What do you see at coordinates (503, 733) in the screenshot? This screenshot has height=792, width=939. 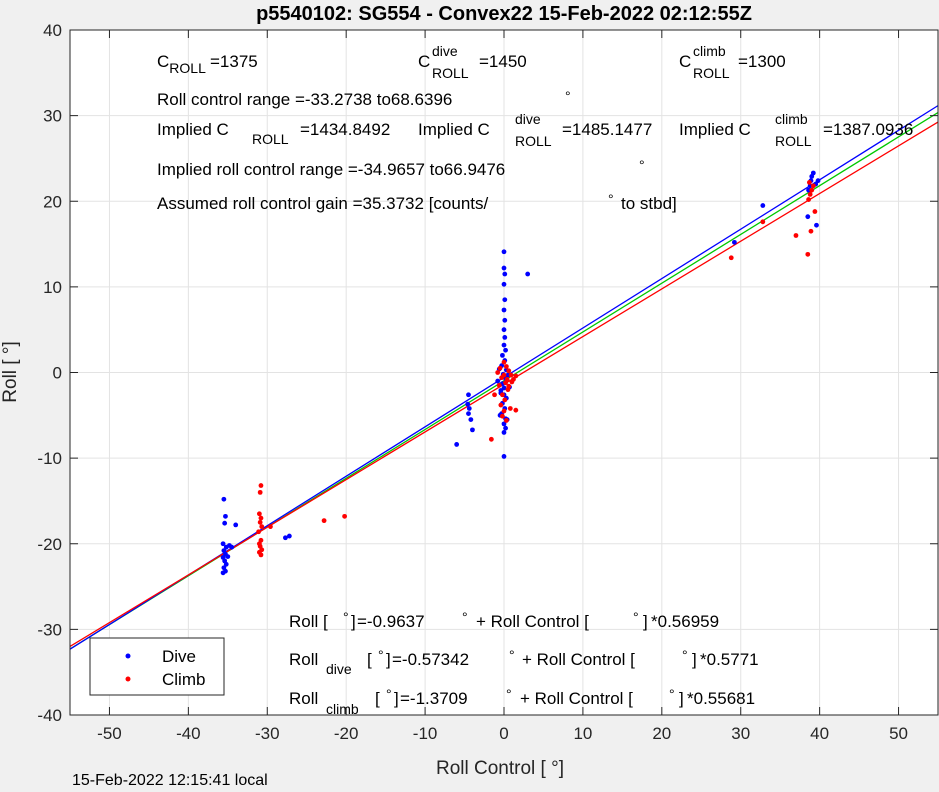 I see `x-tick-label: 0` at bounding box center [503, 733].